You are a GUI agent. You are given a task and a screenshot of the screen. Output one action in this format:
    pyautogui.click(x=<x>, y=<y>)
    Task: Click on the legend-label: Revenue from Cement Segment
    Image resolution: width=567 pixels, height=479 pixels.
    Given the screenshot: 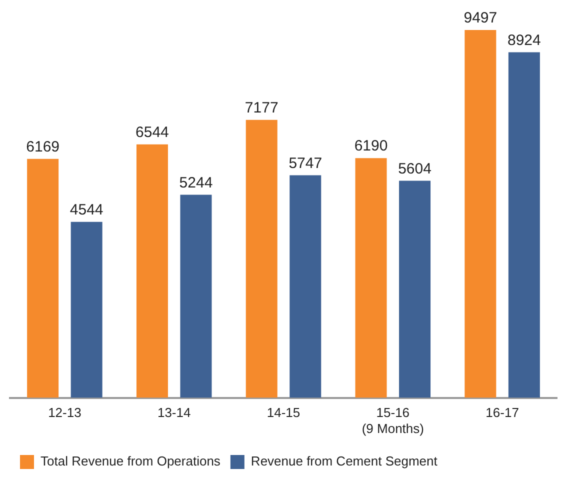 What is the action you would take?
    pyautogui.click(x=344, y=461)
    